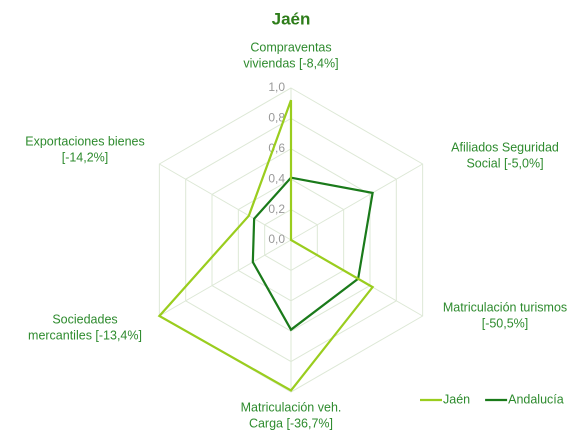  Describe the element at coordinates (312, 254) in the screenshot. I see `series-line` at that location.